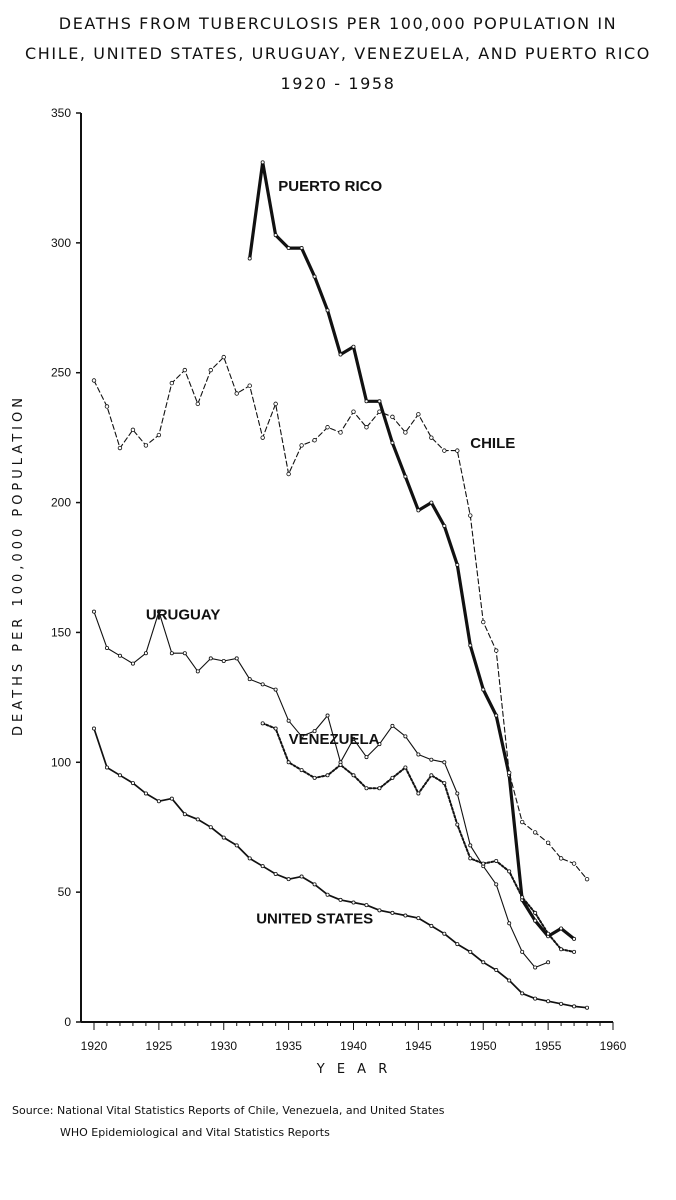  I want to click on chart-title-line-3: 1920 - 1958, so click(338, 83).